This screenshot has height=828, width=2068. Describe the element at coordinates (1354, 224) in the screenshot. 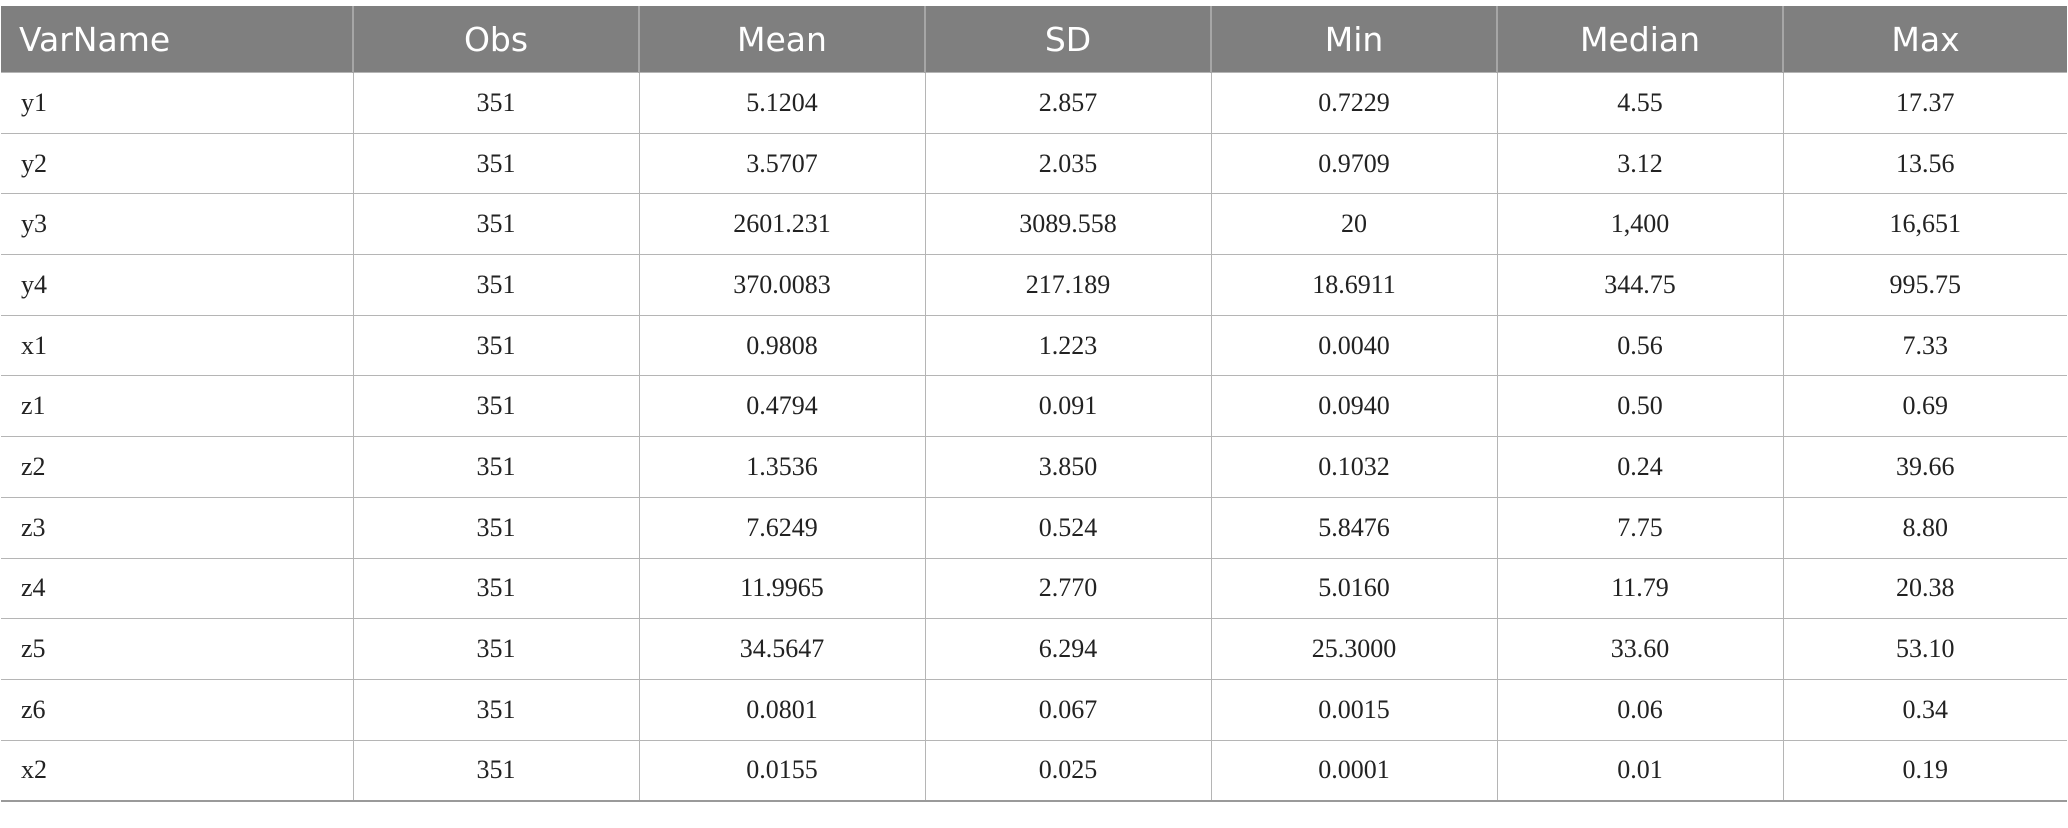

I see `cell-min: 20` at that location.